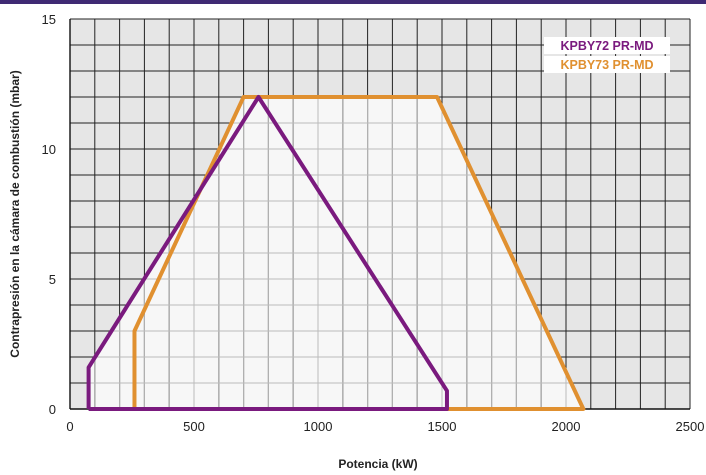 This screenshot has height=475, width=706. I want to click on legend-label-2: KPBY73 PR-MD, so click(606, 65).